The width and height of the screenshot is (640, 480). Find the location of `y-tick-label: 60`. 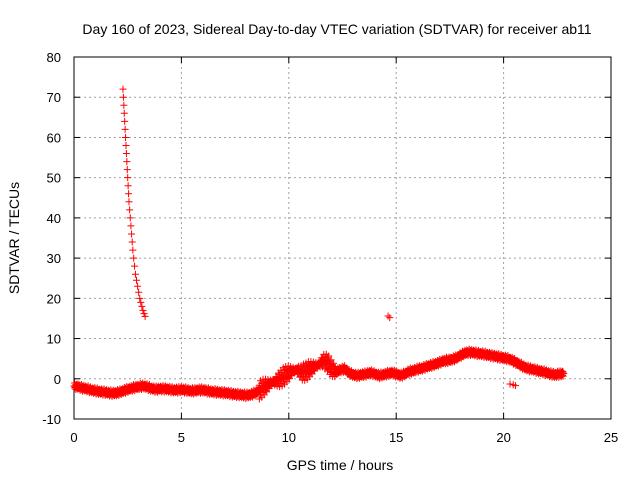

y-tick-label: 60 is located at coordinates (54, 137).